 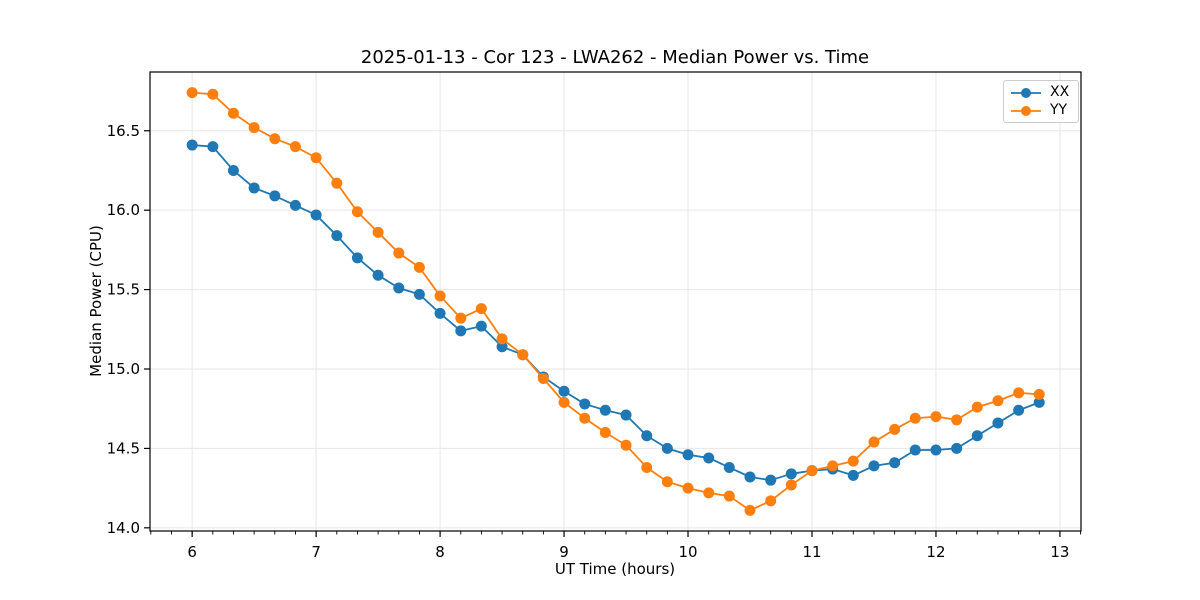 What do you see at coordinates (1059, 552) in the screenshot?
I see `x-tick-label: 13` at bounding box center [1059, 552].